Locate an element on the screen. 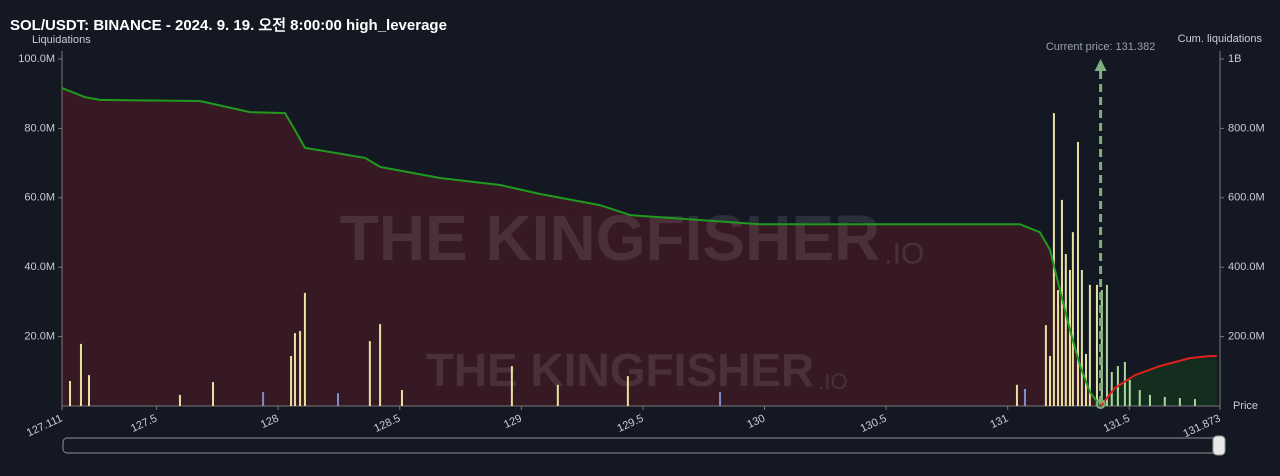 Image resolution: width=1280 pixels, height=476 pixels. y-axis-label: Liquidations is located at coordinates (61, 40).